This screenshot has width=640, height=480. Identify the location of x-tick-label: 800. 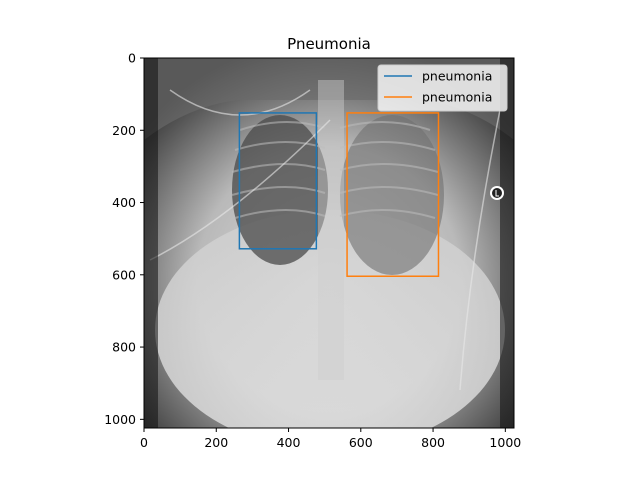
(433, 442).